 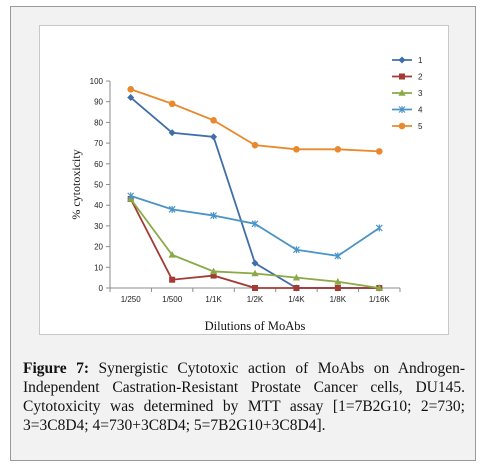 I want to click on y-tick-label: 50, so click(x=98, y=185).